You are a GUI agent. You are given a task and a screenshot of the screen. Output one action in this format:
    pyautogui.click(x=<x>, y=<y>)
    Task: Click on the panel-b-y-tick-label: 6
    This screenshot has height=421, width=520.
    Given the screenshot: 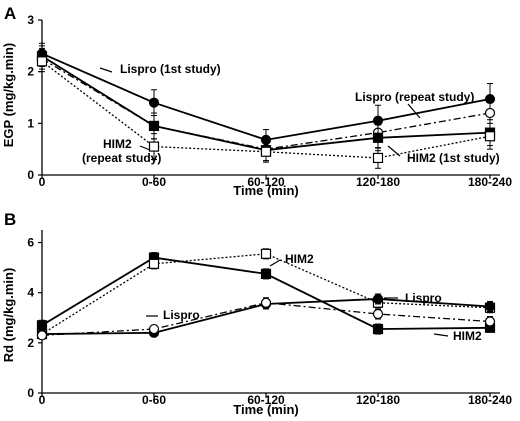 What is the action you would take?
    pyautogui.click(x=30, y=243)
    